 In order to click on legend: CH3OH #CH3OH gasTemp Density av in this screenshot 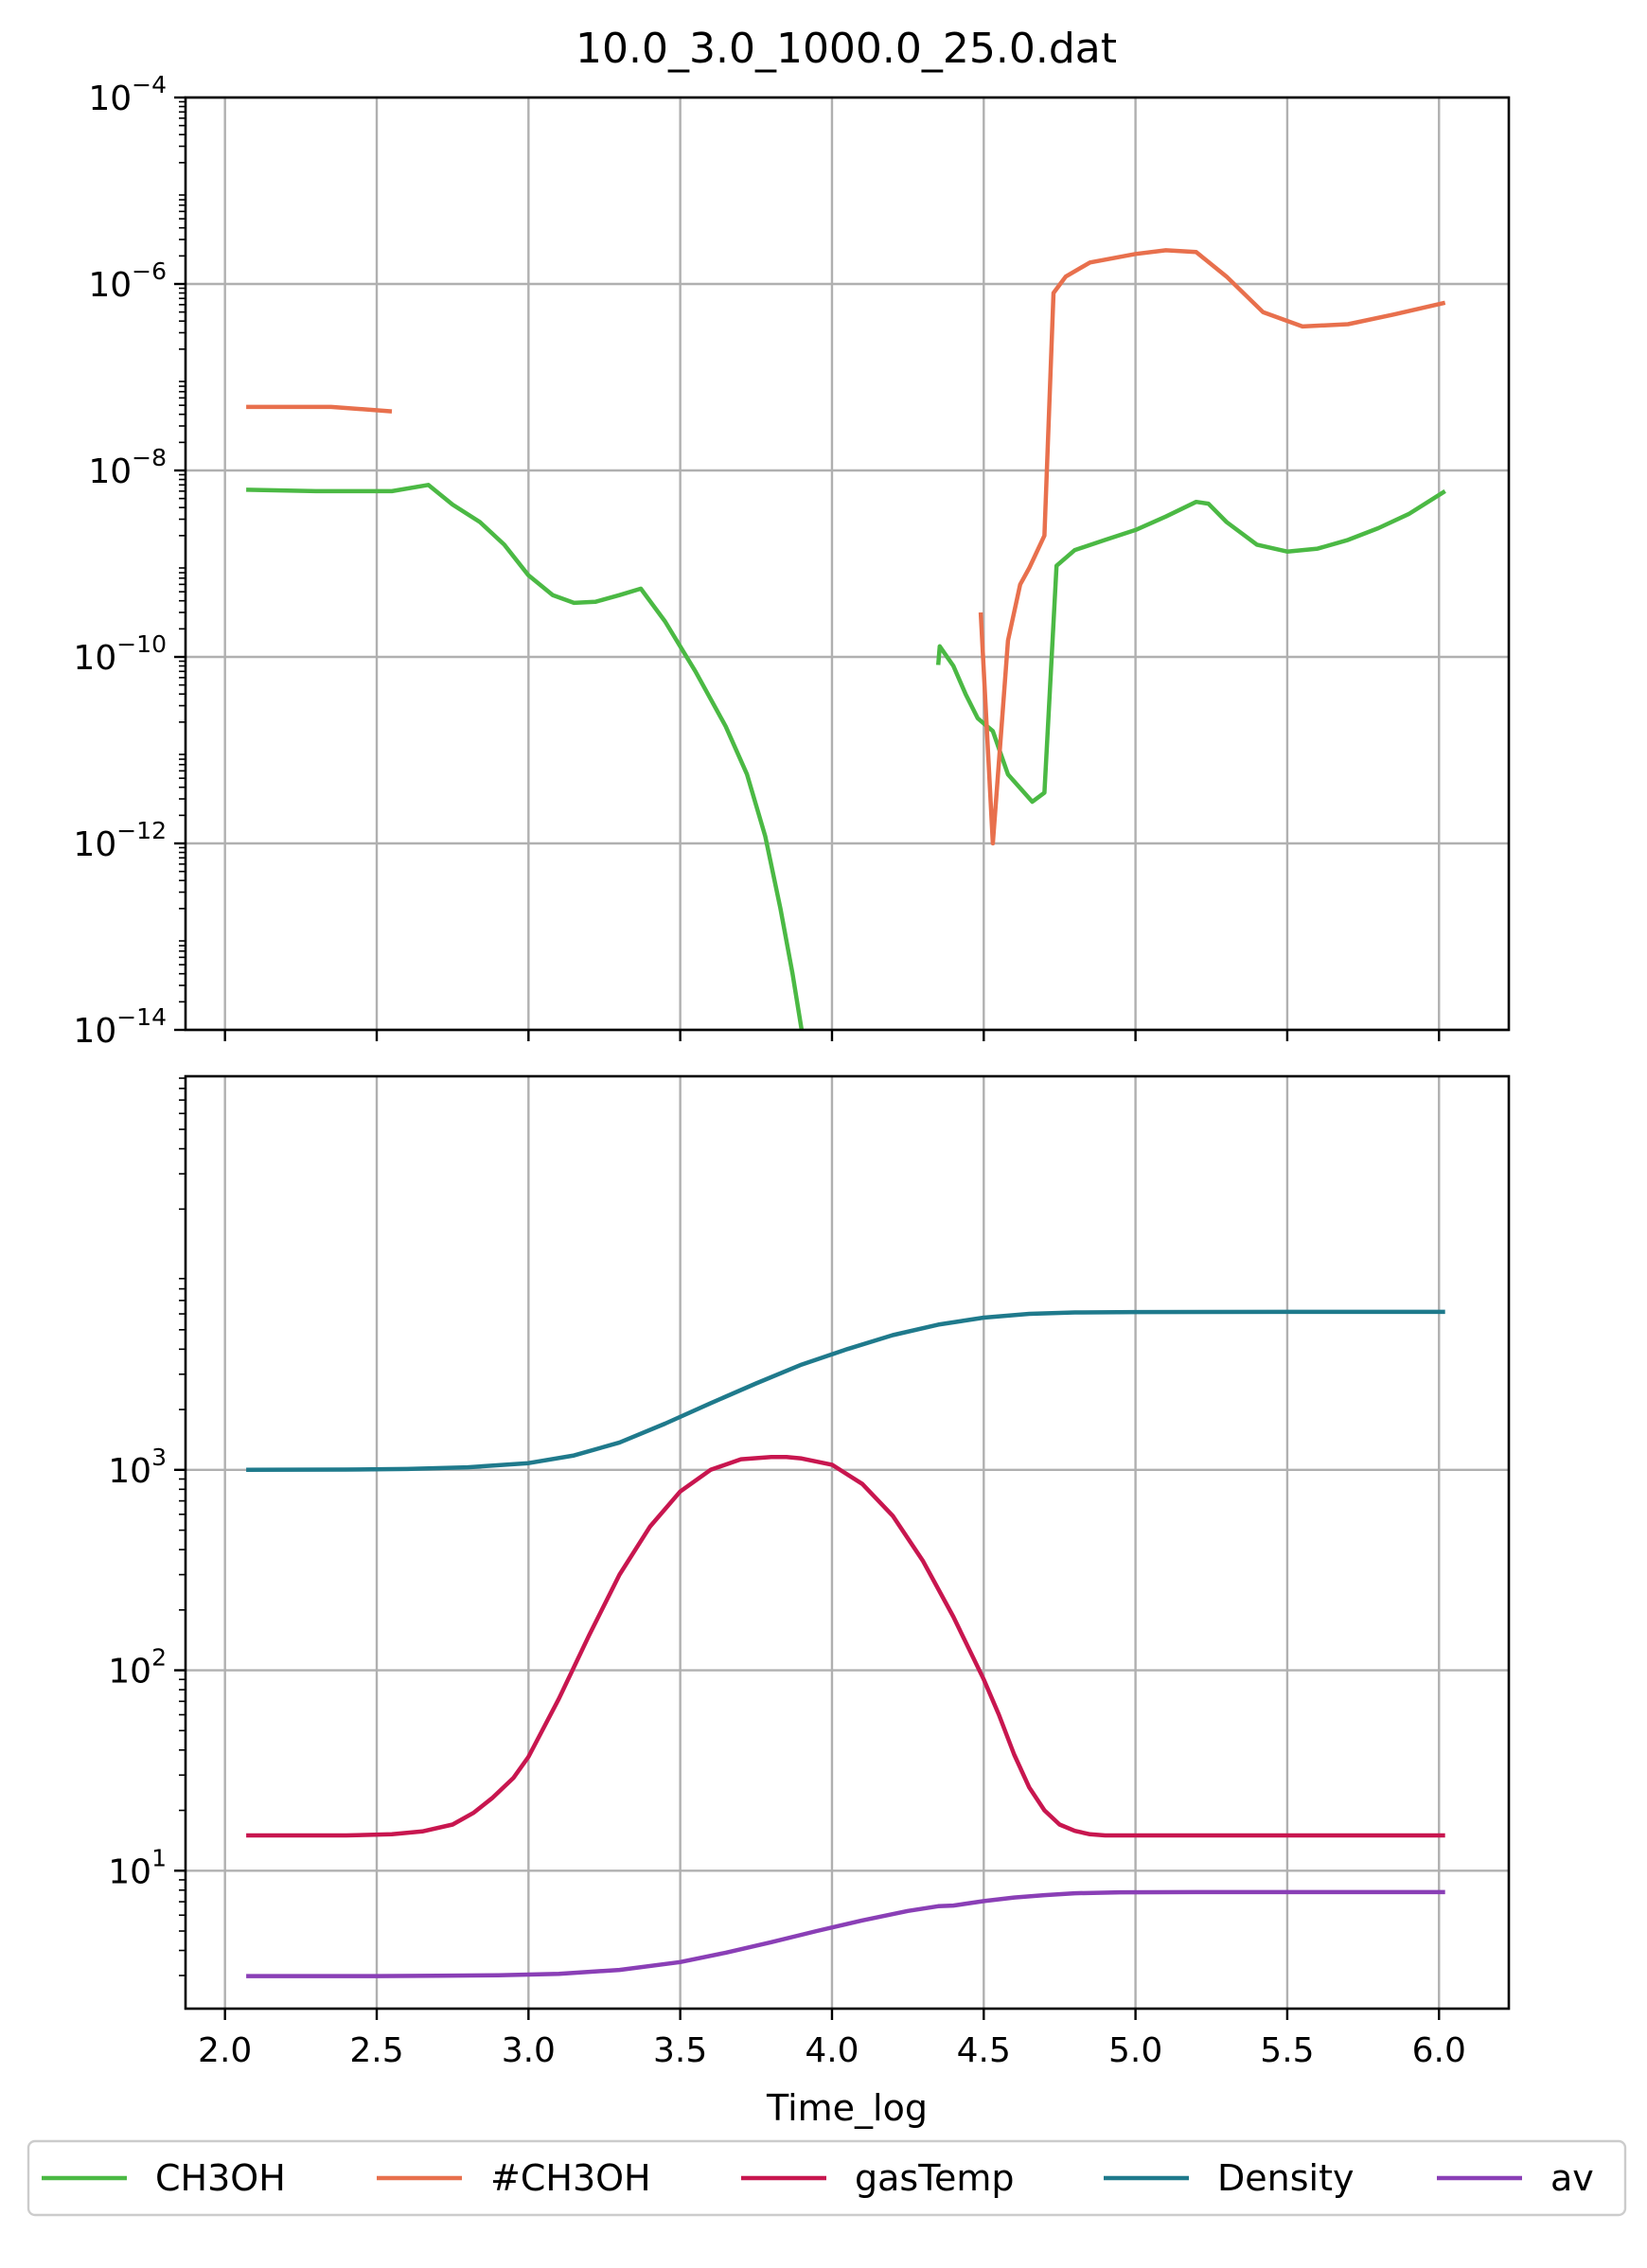, I will do `click(827, 2178)`.